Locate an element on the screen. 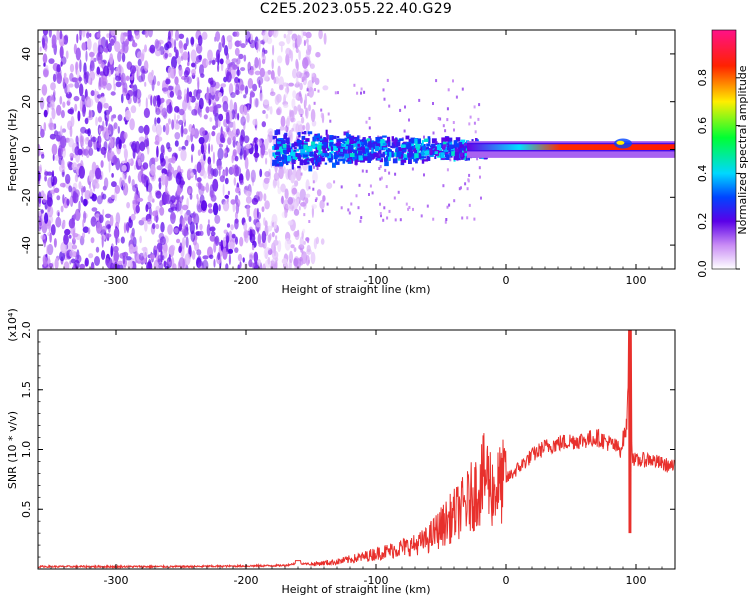 This screenshot has width=750, height=600. colorbar-label: Normalized spectral amplitude is located at coordinates (742, 149).